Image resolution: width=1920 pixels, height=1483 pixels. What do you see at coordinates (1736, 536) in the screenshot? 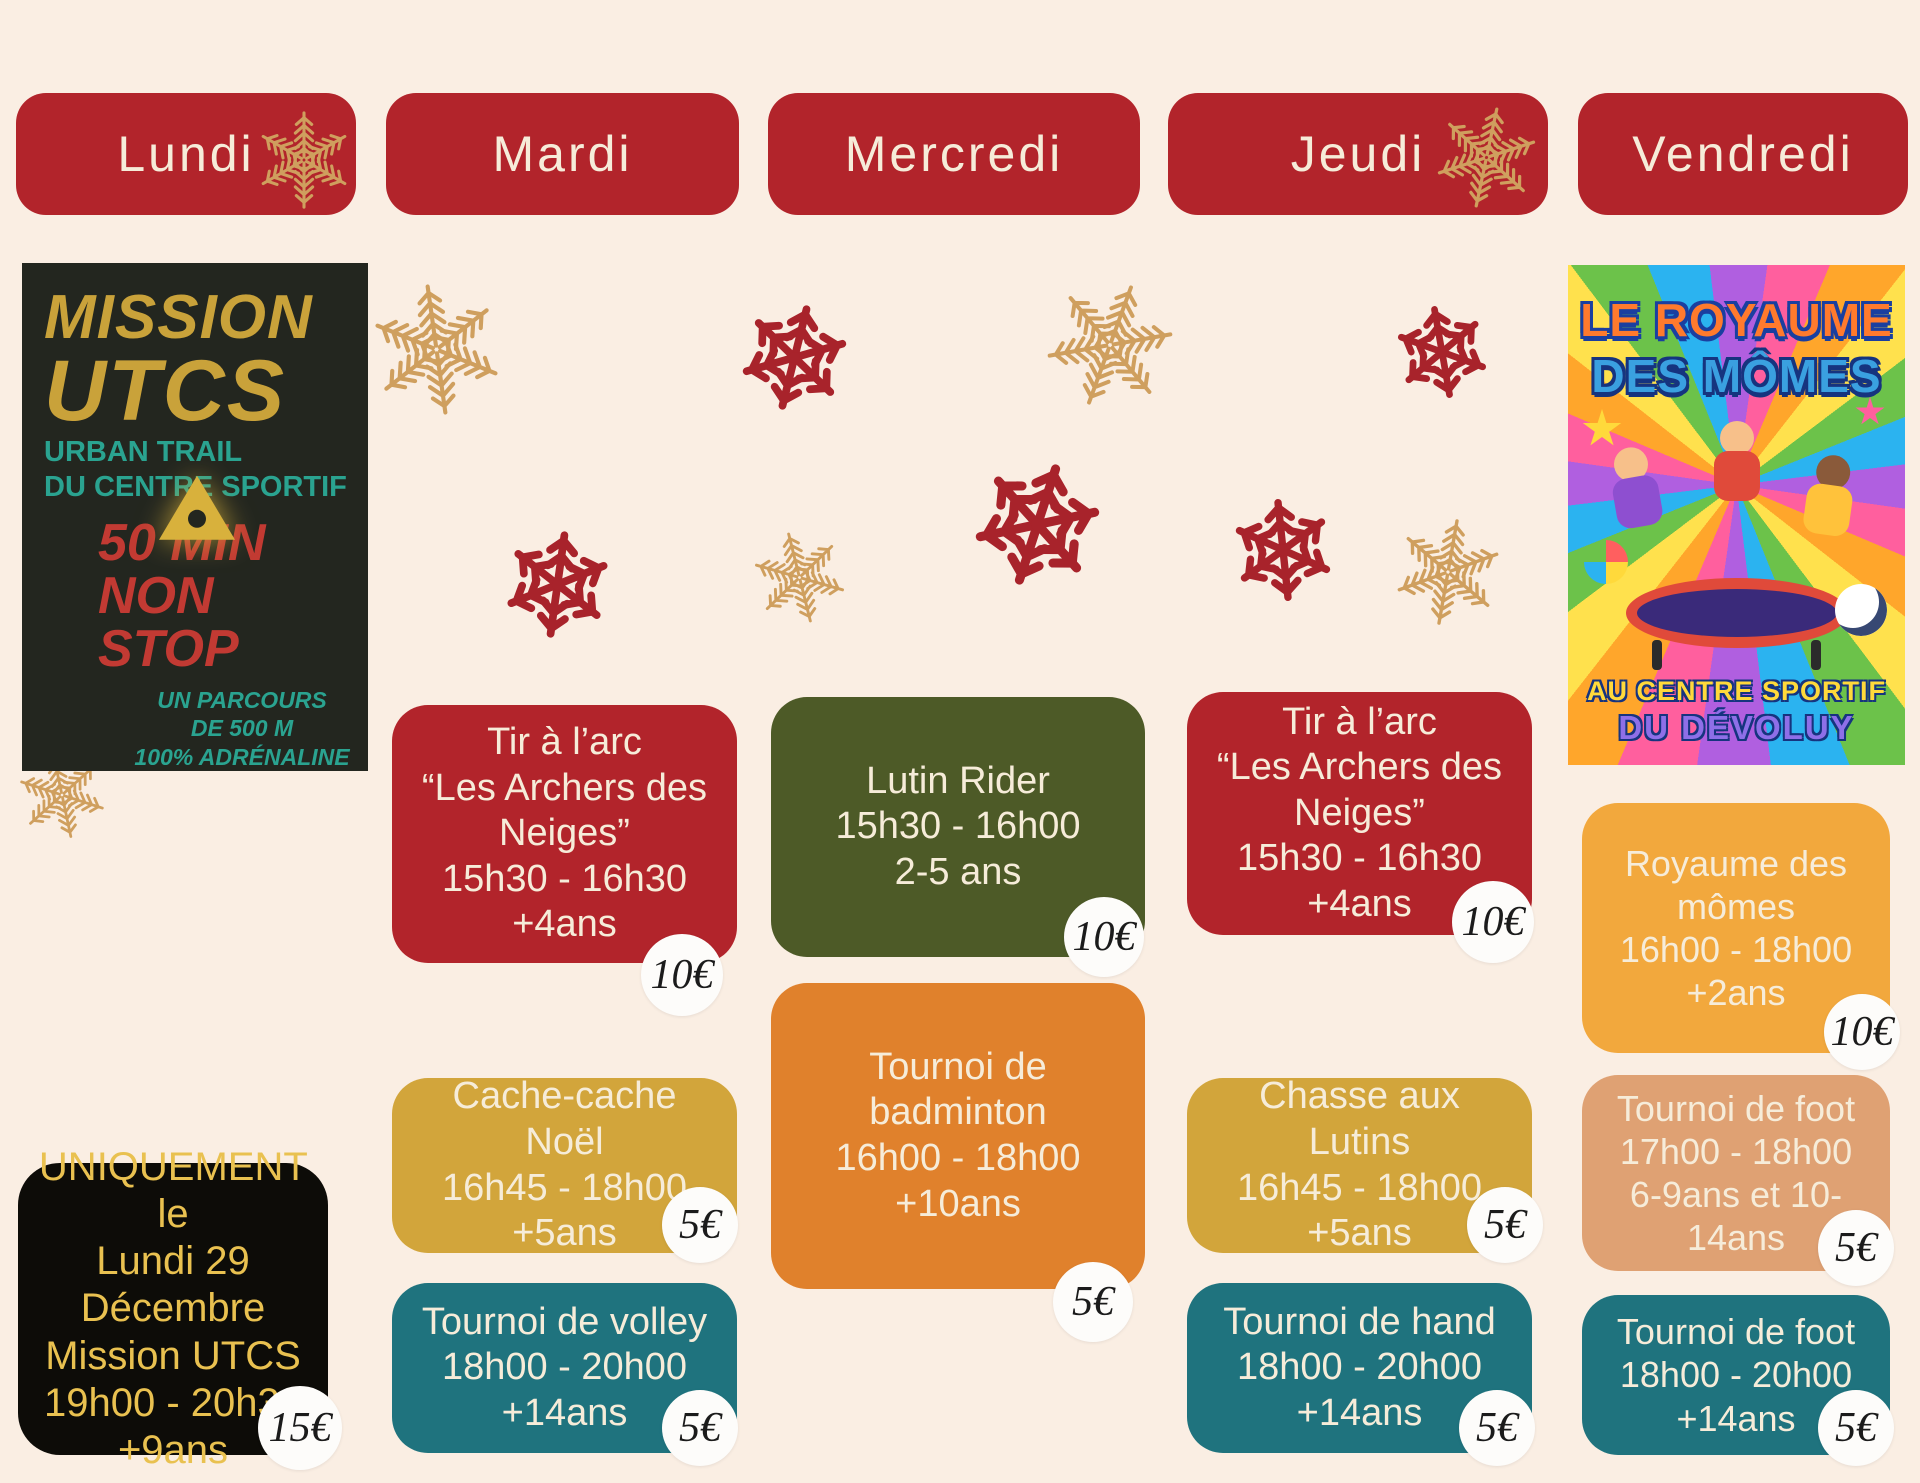
I see `poster-kids-illustration` at bounding box center [1736, 536].